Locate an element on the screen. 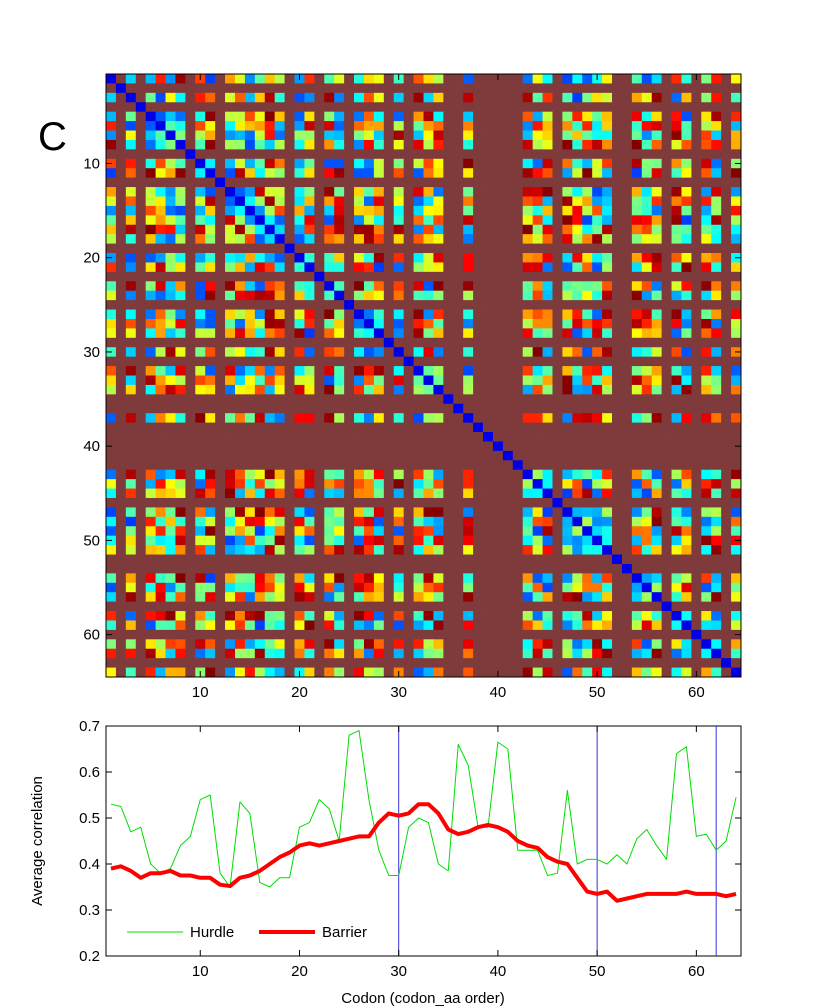  heatmap-x-tick-label: 20 is located at coordinates (299, 692).